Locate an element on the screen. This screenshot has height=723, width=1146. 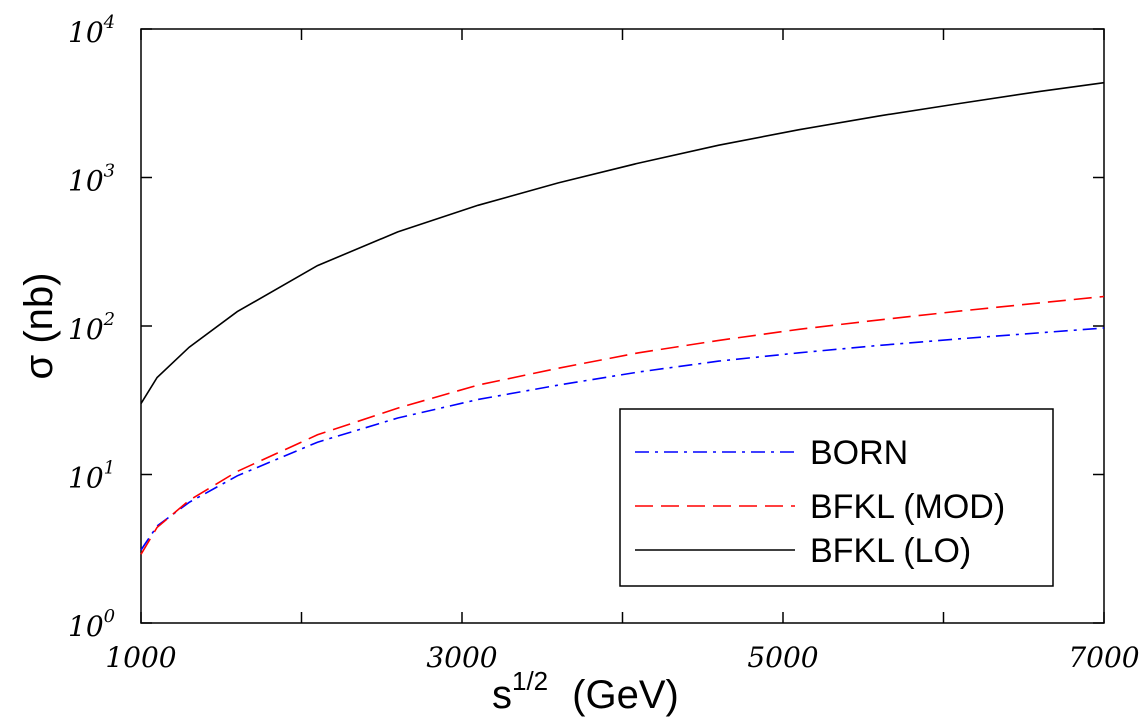
legend-label-bfkl-lo: BFKL (LO) is located at coordinates (890, 551).